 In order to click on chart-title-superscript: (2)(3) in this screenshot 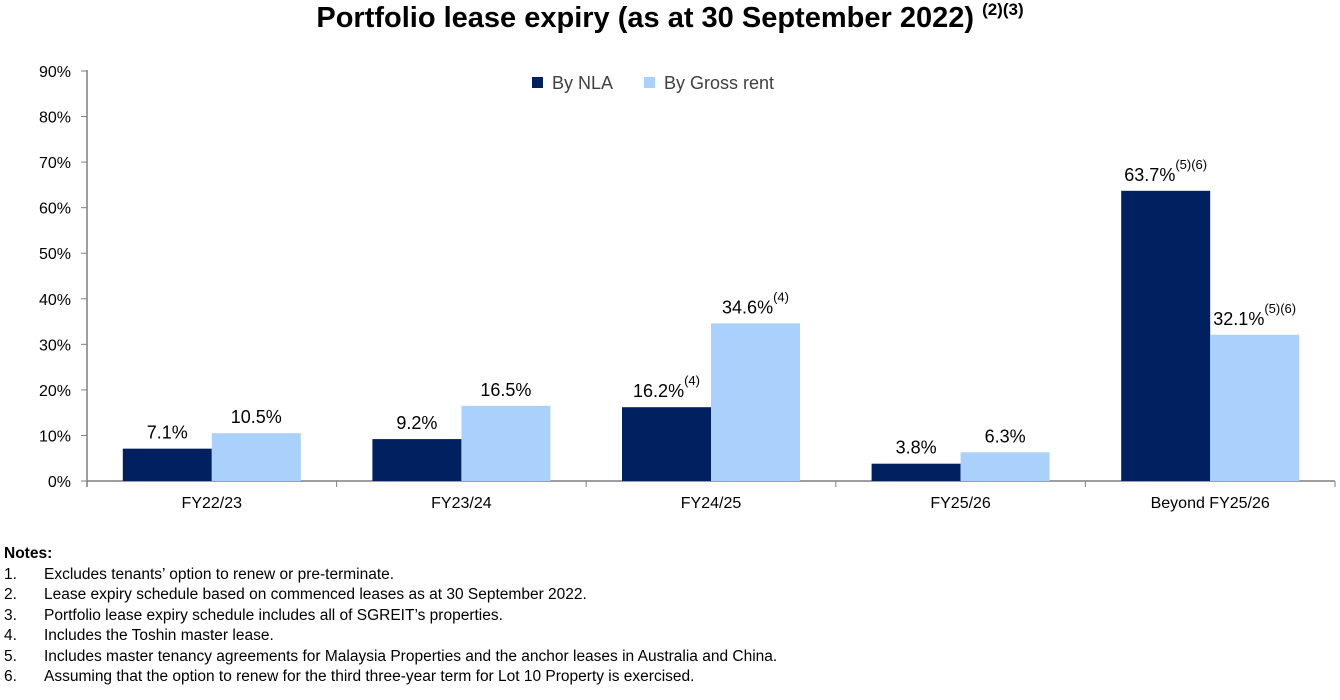, I will do `click(1003, 9)`.